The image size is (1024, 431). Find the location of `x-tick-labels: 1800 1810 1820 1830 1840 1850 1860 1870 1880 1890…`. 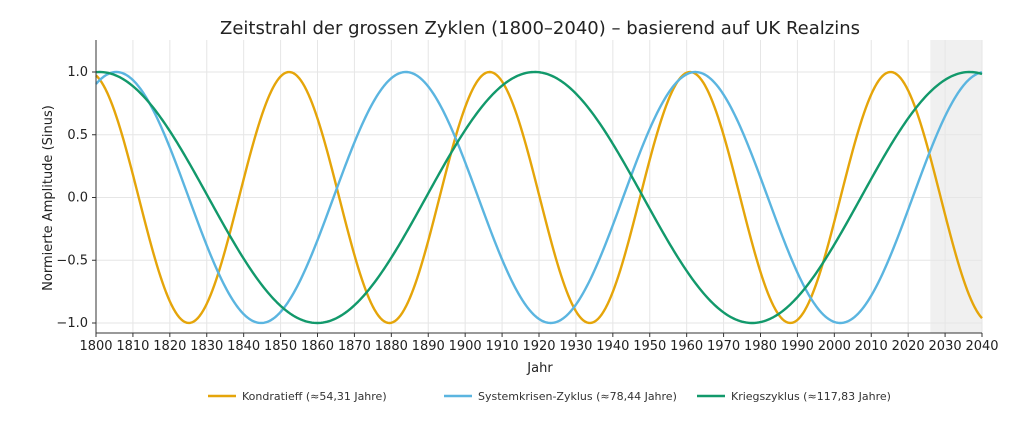

x-tick-labels: 1800 1810 1820 1830 1840 1850 1860 1870 1880 1890… is located at coordinates (538, 346).